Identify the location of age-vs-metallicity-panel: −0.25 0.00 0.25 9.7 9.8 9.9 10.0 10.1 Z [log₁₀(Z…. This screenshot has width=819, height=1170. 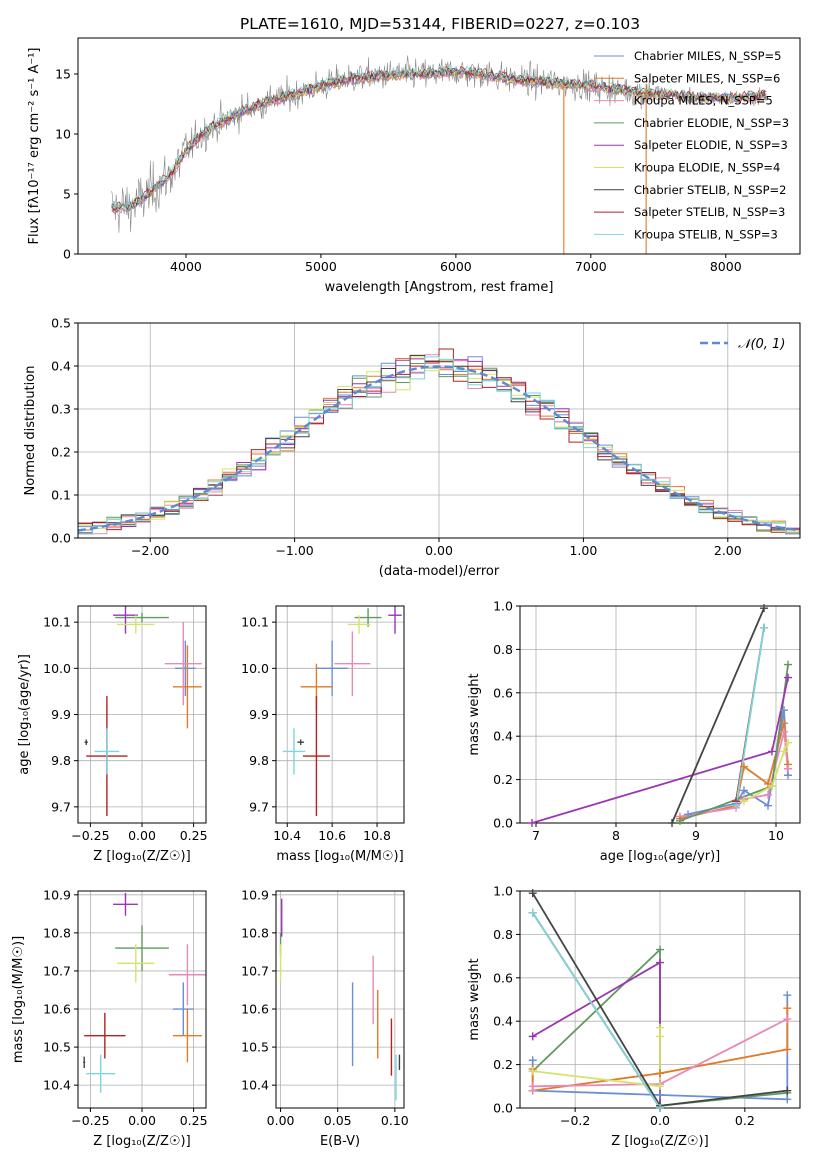
(112, 734).